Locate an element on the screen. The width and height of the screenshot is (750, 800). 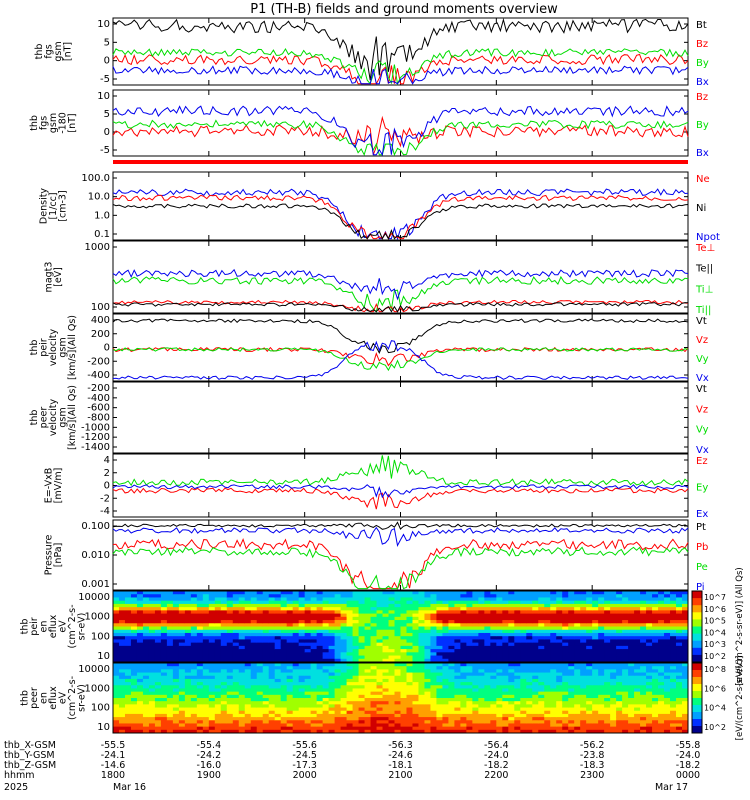
ytick-label: 10000 is located at coordinates (94, 597).